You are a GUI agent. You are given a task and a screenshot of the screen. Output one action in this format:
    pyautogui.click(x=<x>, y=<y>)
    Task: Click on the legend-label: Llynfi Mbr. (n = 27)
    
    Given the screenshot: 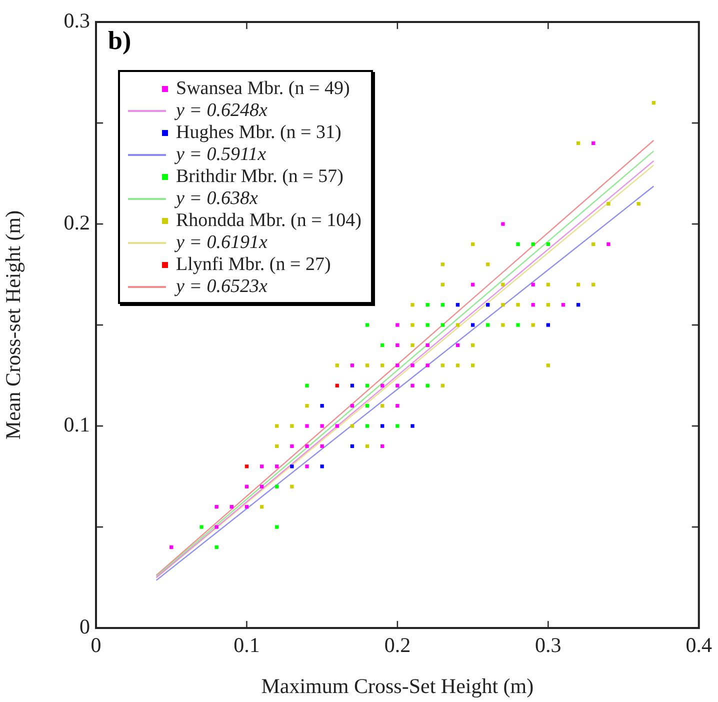 What is the action you would take?
    pyautogui.click(x=253, y=265)
    